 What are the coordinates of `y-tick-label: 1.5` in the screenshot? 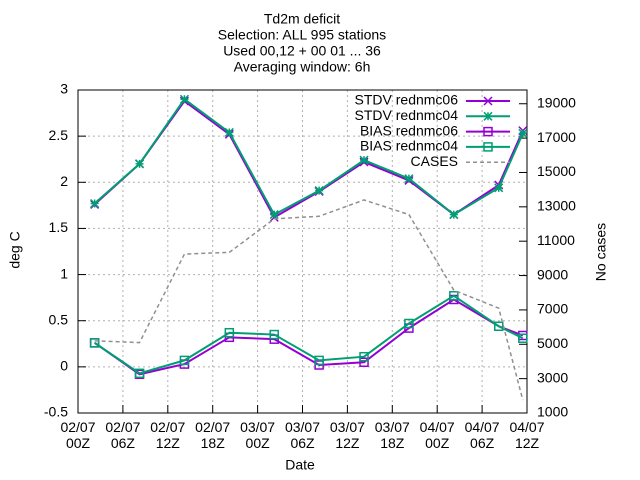 It's located at (59, 227).